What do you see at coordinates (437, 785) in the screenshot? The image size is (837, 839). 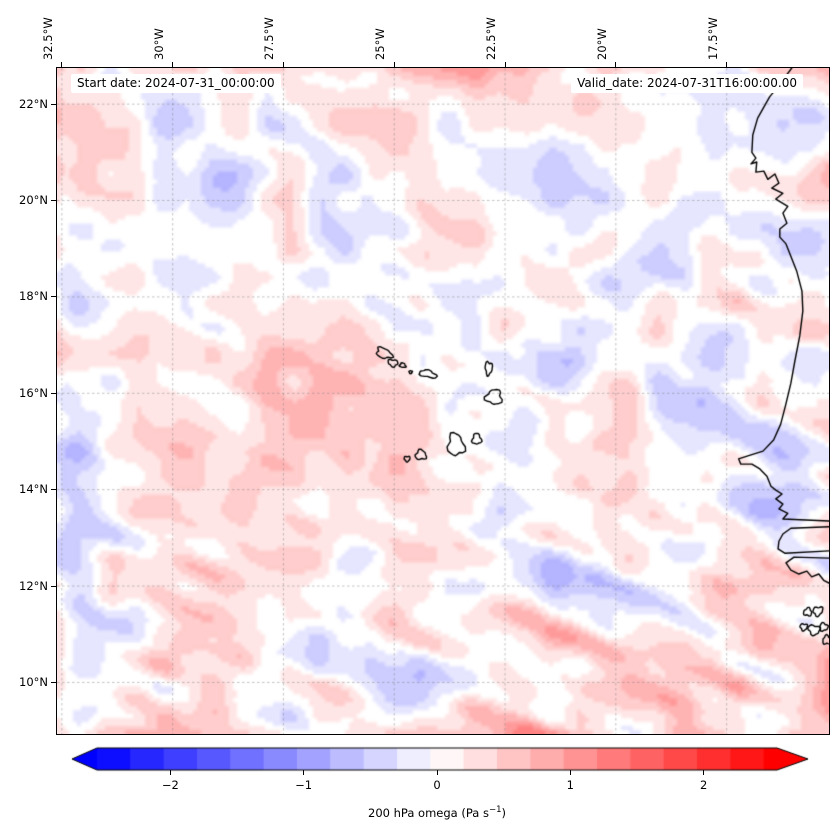 I see `colorbar-tick-label: 0` at bounding box center [437, 785].